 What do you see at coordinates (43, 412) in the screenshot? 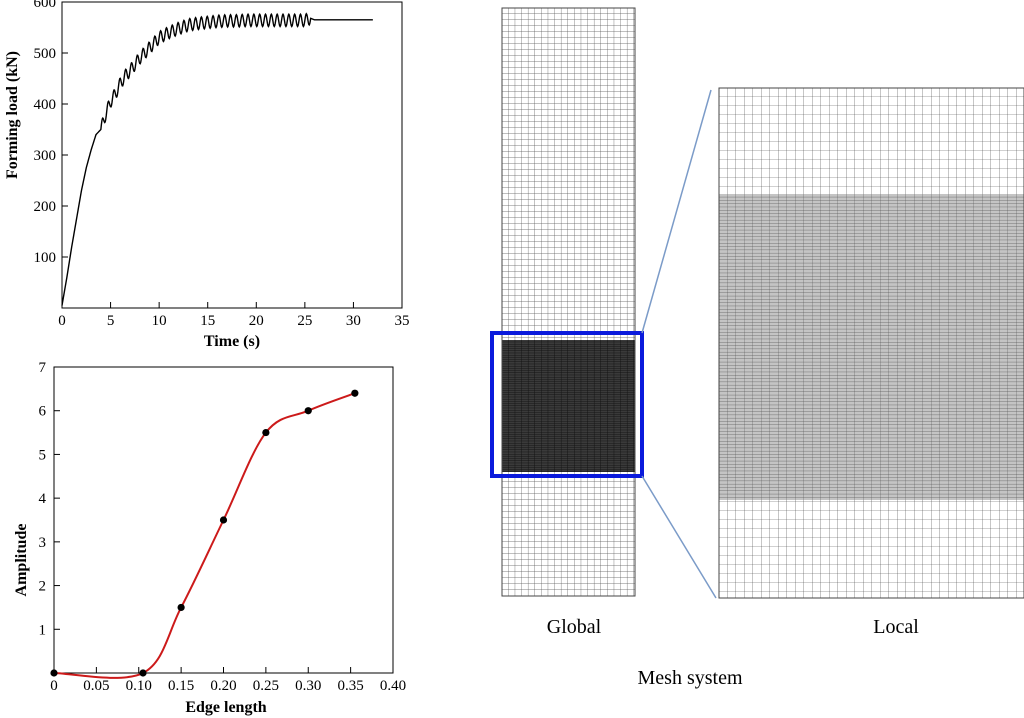
I see `chart2-y-tick-label: 6` at bounding box center [43, 412].